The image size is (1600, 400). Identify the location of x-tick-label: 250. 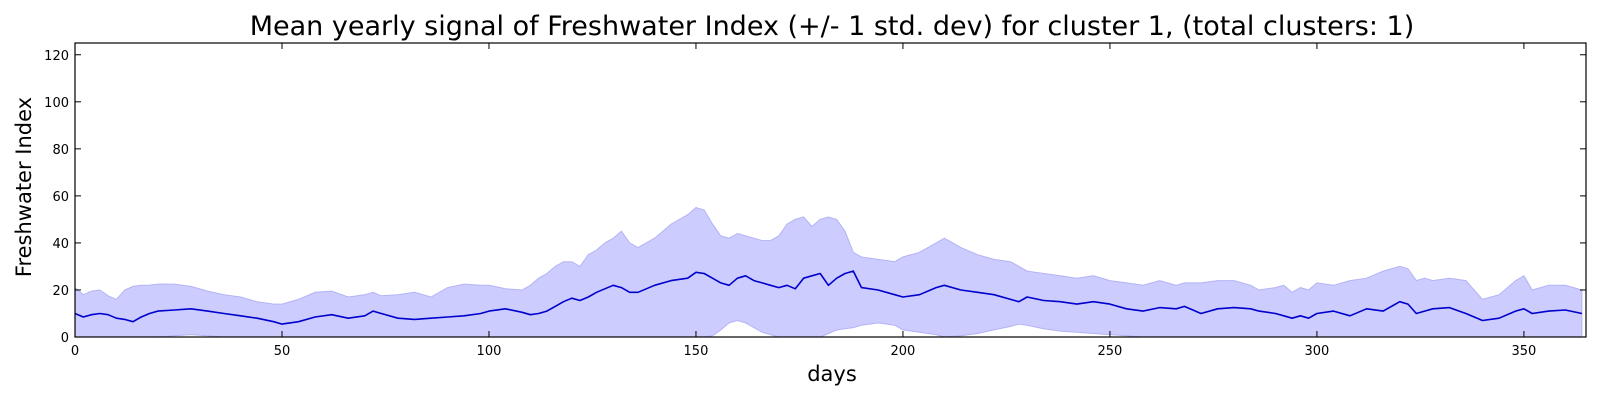
(1110, 351).